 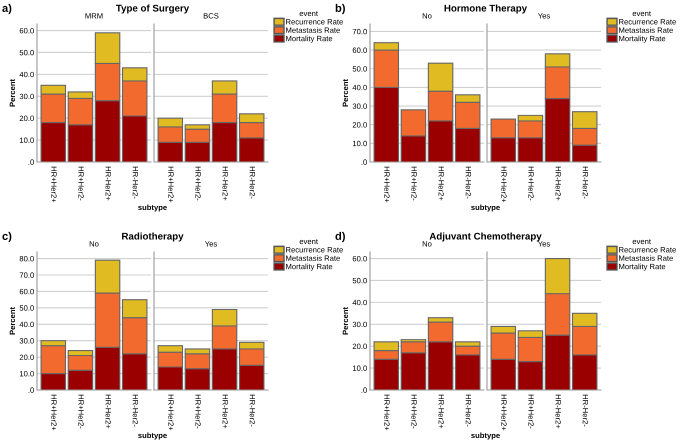 I want to click on chart-title: Type of Surgery, so click(x=153, y=9).